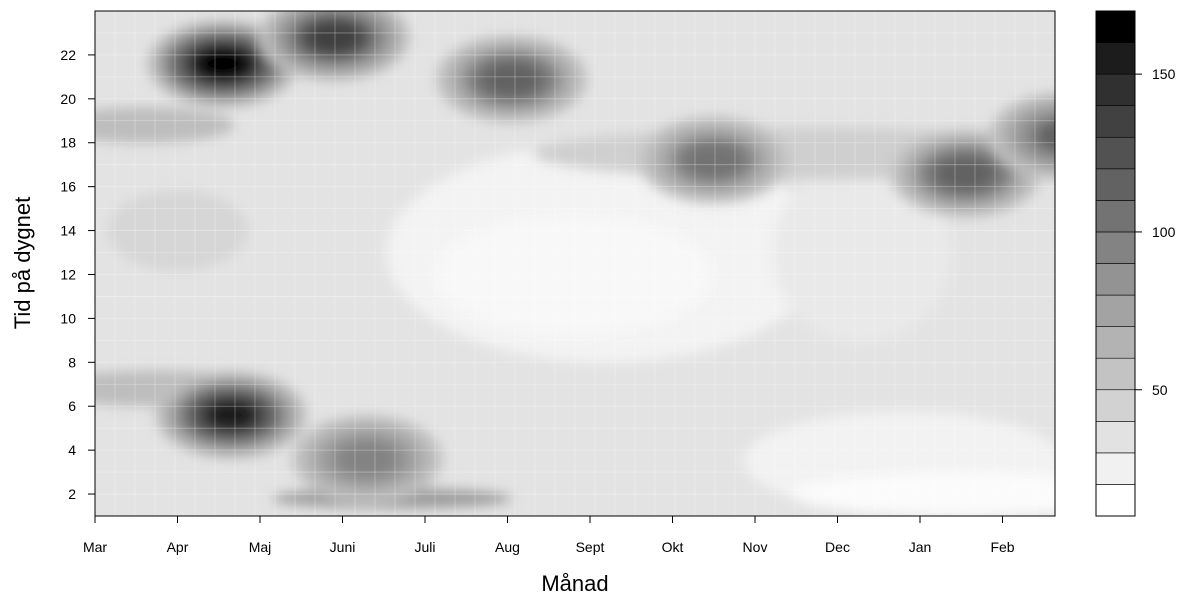 This screenshot has width=1189, height=596. I want to click on colorbar-tick-label: 150, so click(1164, 74).